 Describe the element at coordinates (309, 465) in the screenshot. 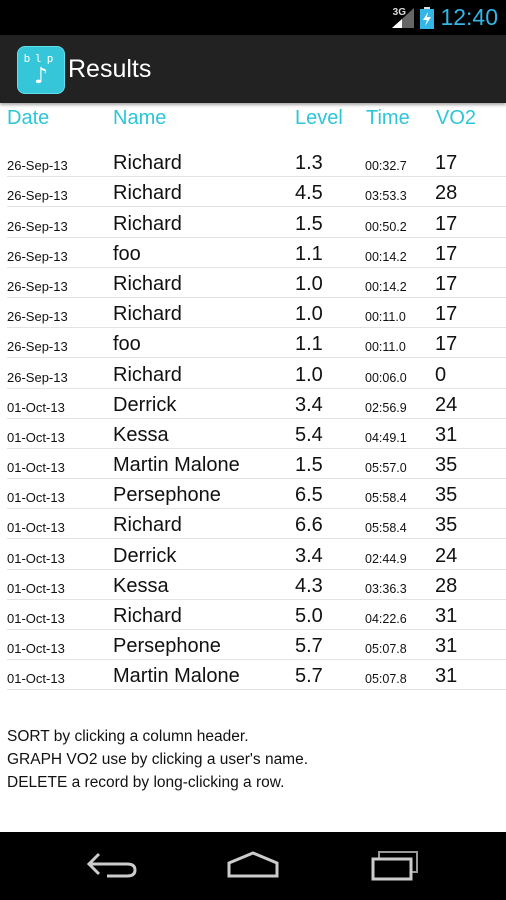

I see `cell-level: 1.5` at that location.